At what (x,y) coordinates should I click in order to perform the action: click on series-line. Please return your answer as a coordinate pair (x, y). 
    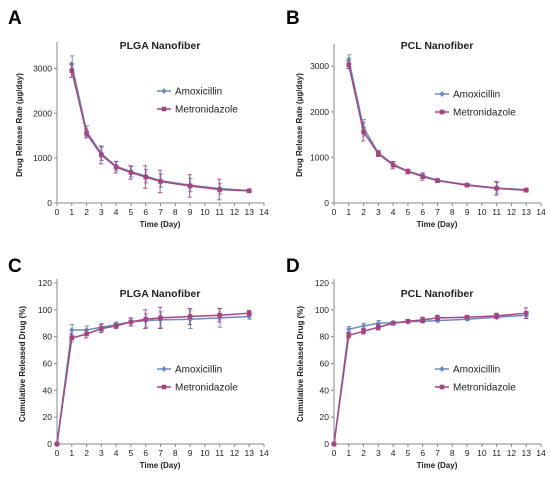
    Looking at the image, I should click on (160, 127).